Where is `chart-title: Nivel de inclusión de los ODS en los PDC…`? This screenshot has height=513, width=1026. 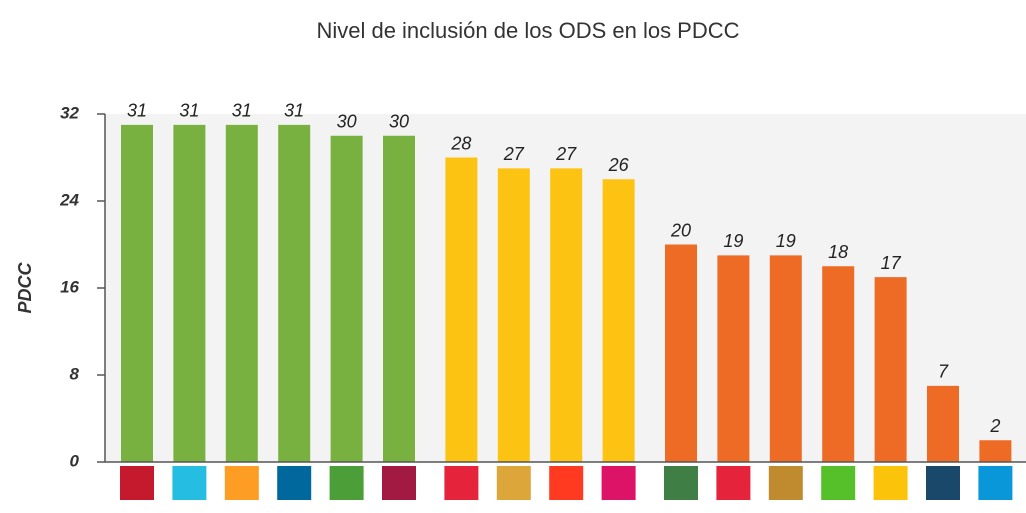 chart-title: Nivel de inclusión de los ODS en los PDC… is located at coordinates (527, 30).